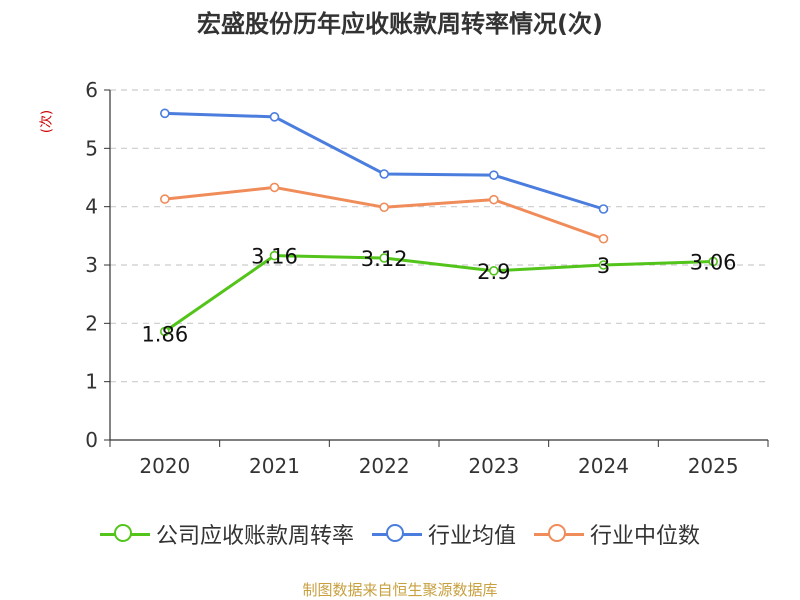 Image resolution: width=800 pixels, height=600 pixels. What do you see at coordinates (91, 382) in the screenshot?
I see `y-tick-label-1: 1` at bounding box center [91, 382].